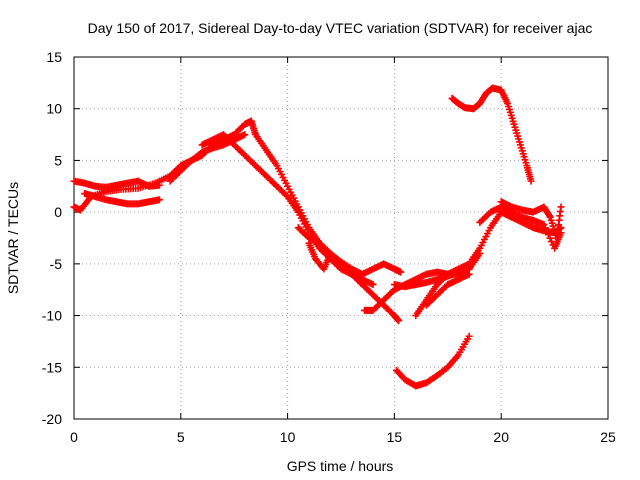 The height and width of the screenshot is (480, 640). What do you see at coordinates (288, 437) in the screenshot?
I see `x-tick-label: 10` at bounding box center [288, 437].